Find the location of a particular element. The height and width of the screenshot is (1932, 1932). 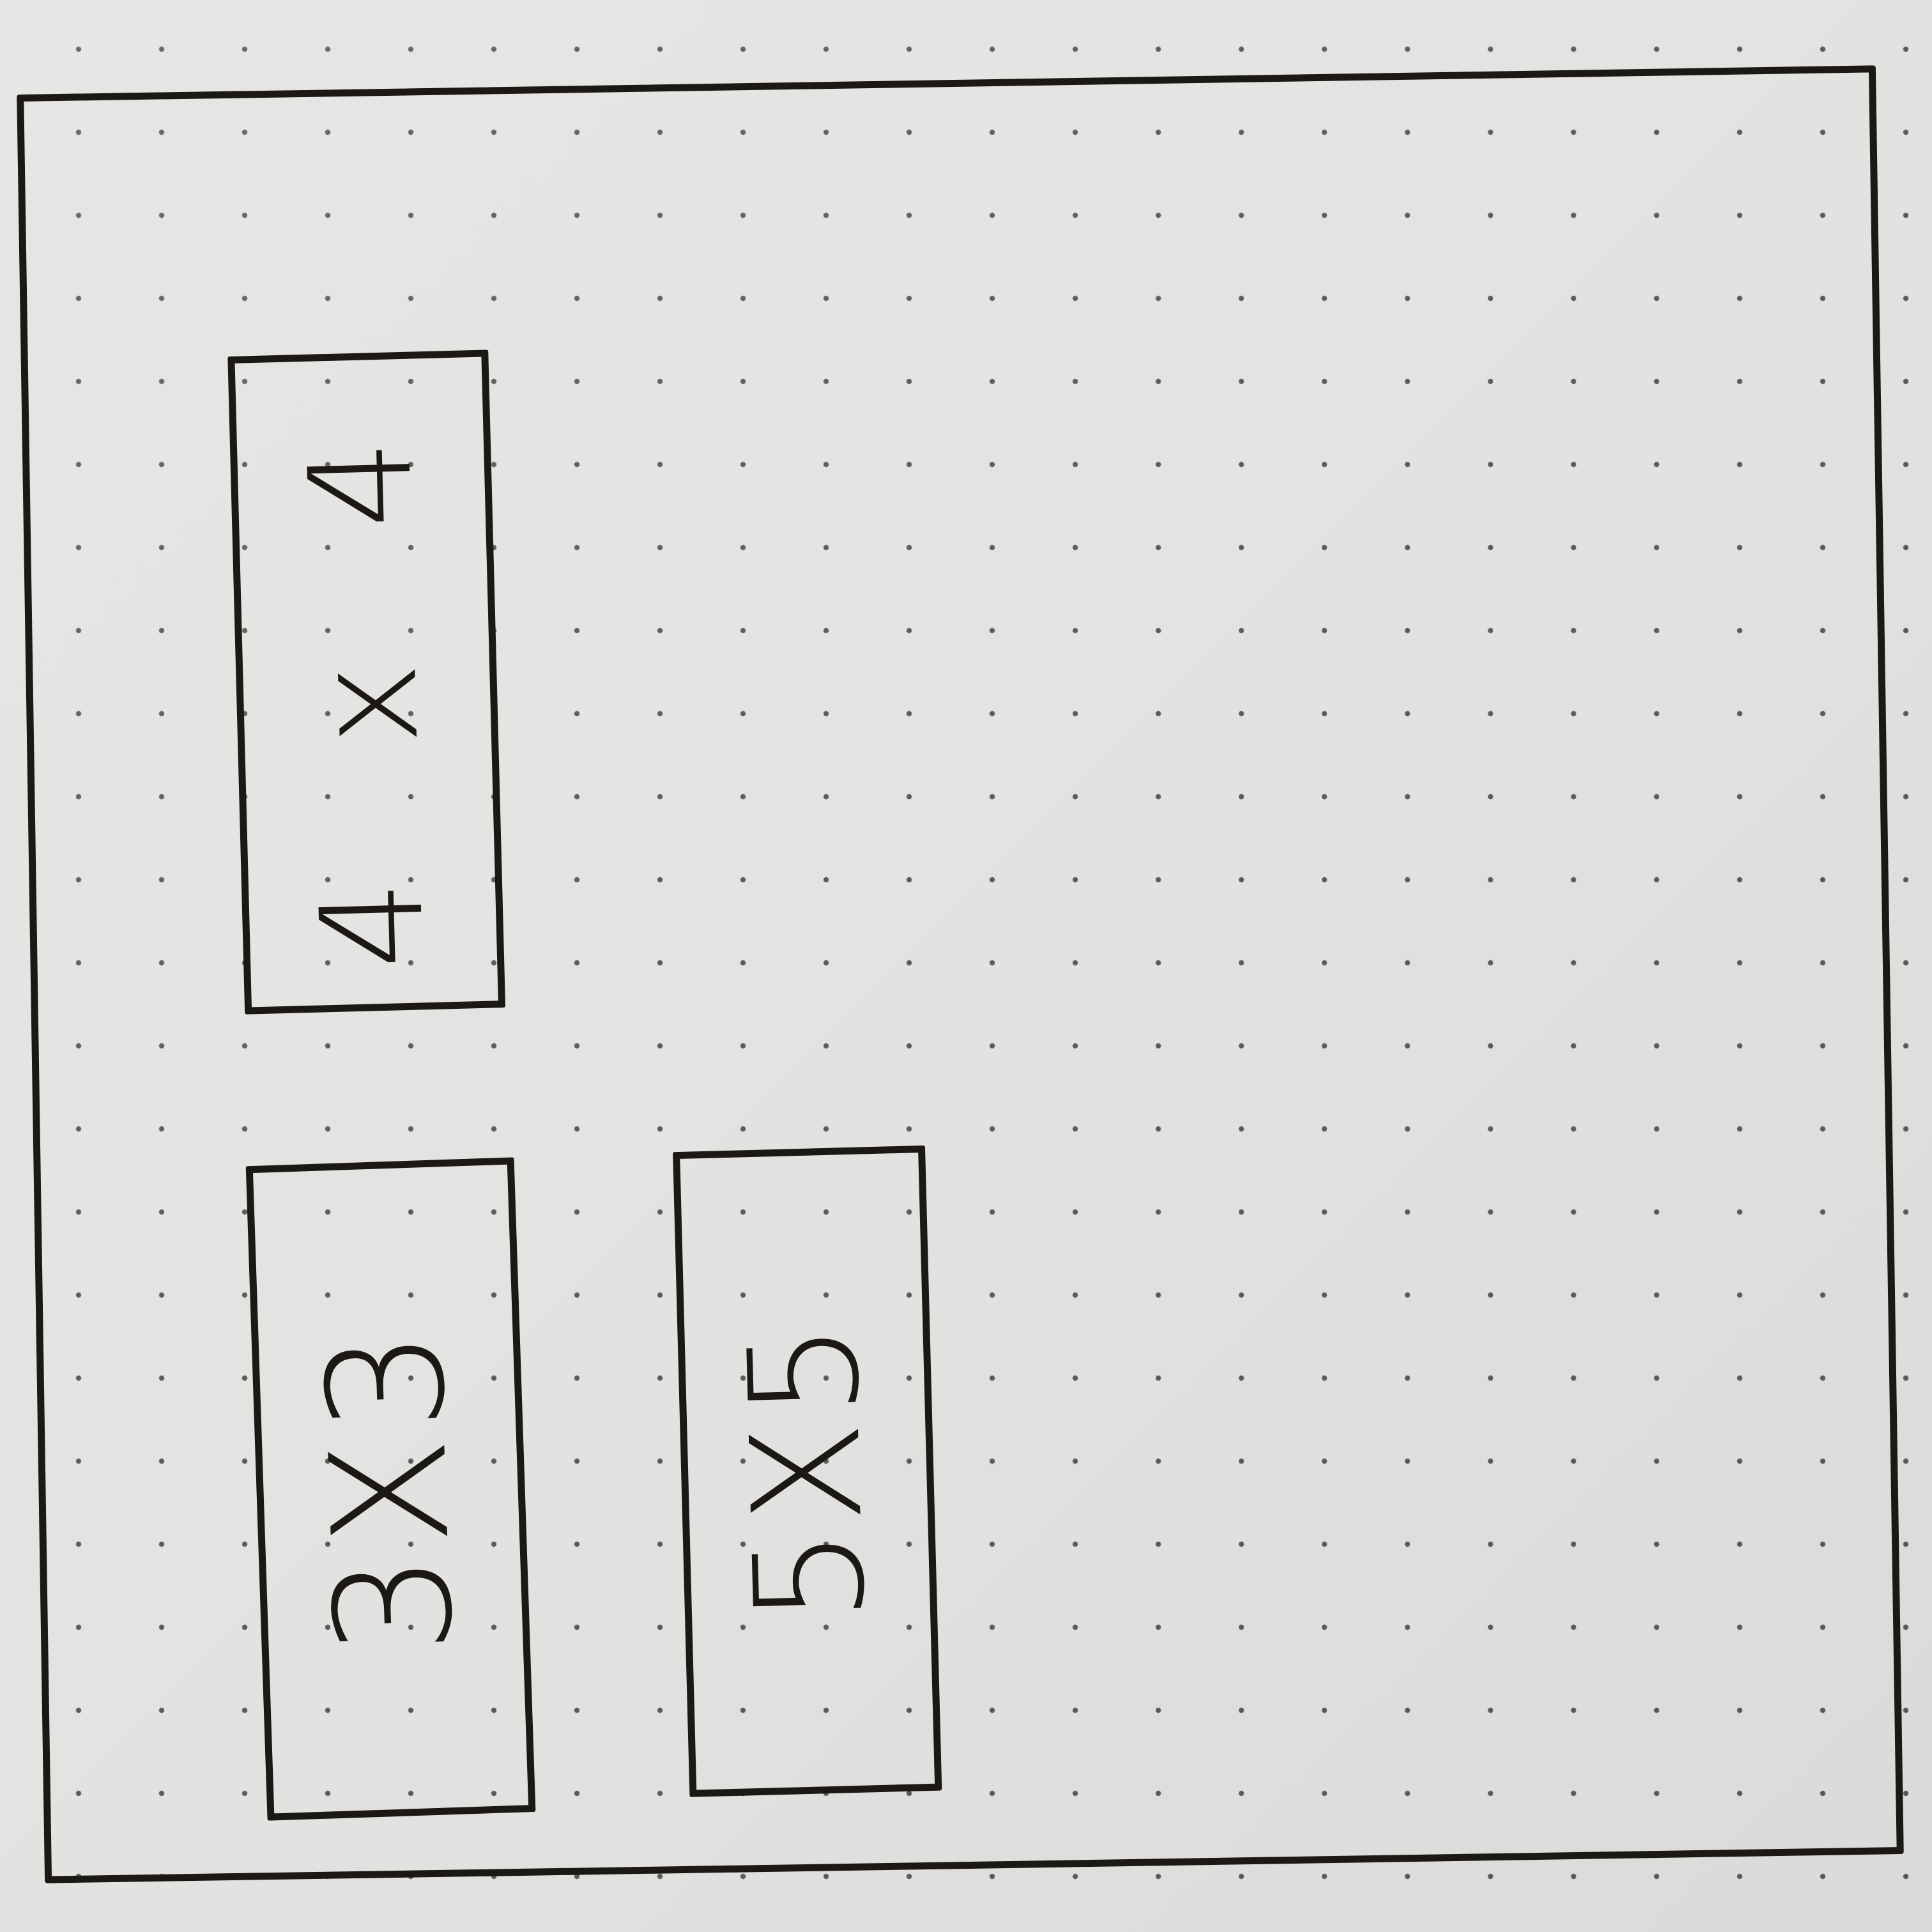

grid-size-4x4-button: 4 x 4 is located at coordinates (366, 682).